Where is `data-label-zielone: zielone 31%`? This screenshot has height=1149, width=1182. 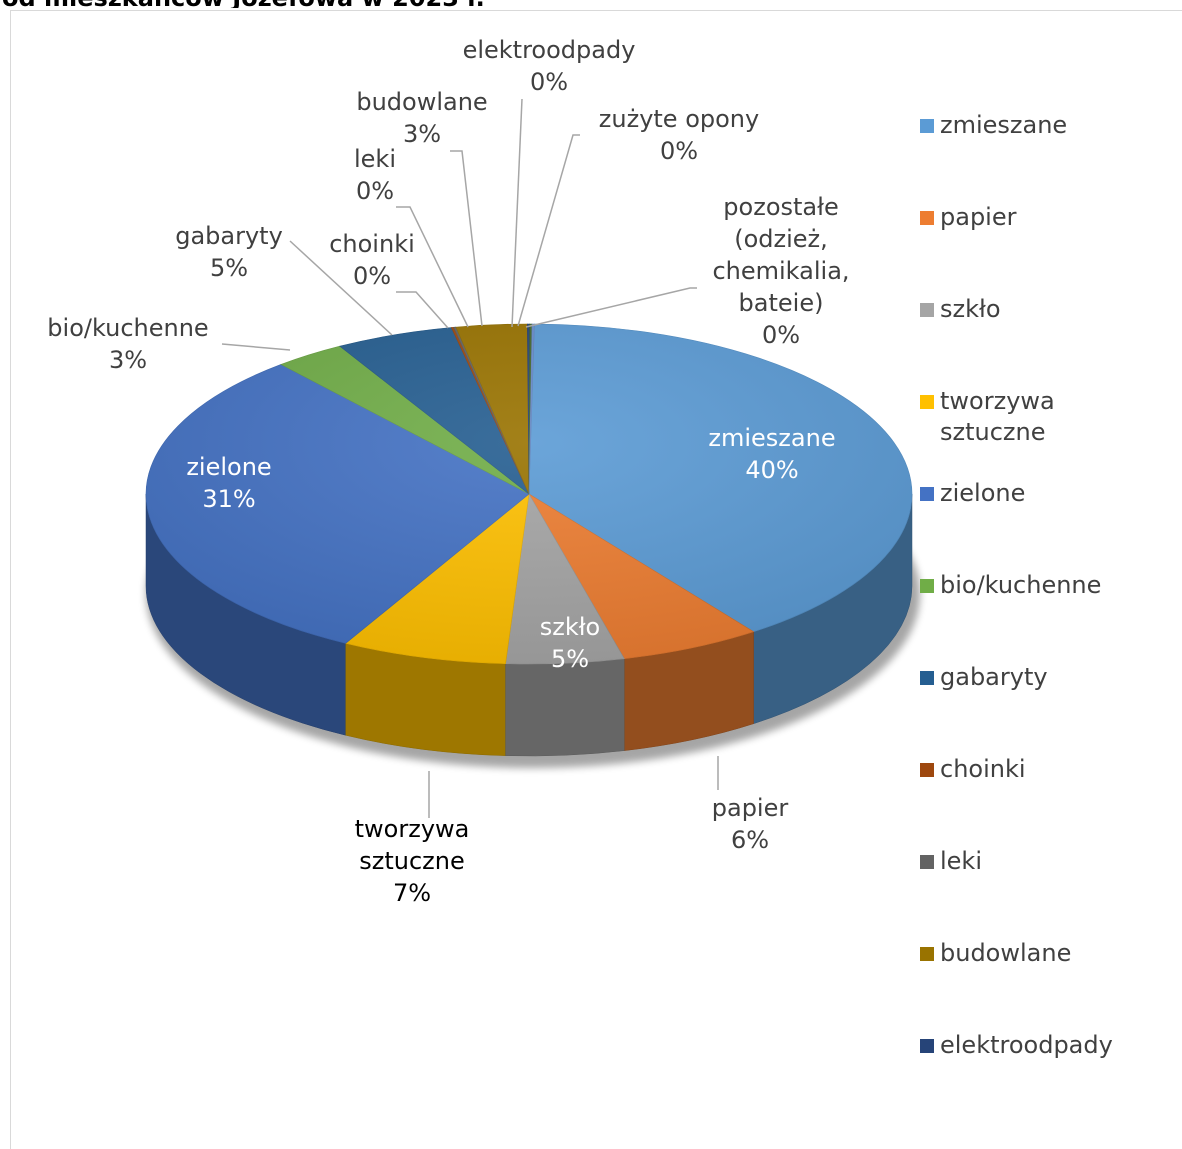 data-label-zielone: zielone 31% is located at coordinates (228, 483).